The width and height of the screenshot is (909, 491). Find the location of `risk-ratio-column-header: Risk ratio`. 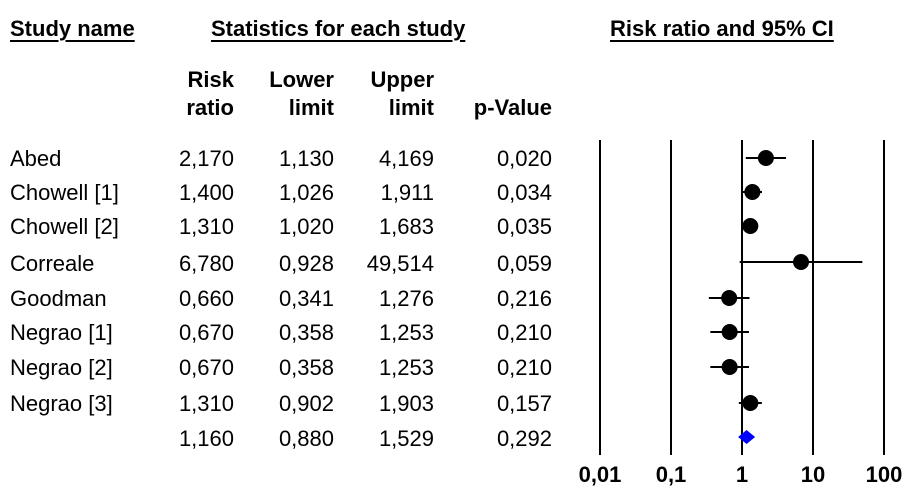

risk-ratio-column-header: Risk ratio is located at coordinates (197, 94).